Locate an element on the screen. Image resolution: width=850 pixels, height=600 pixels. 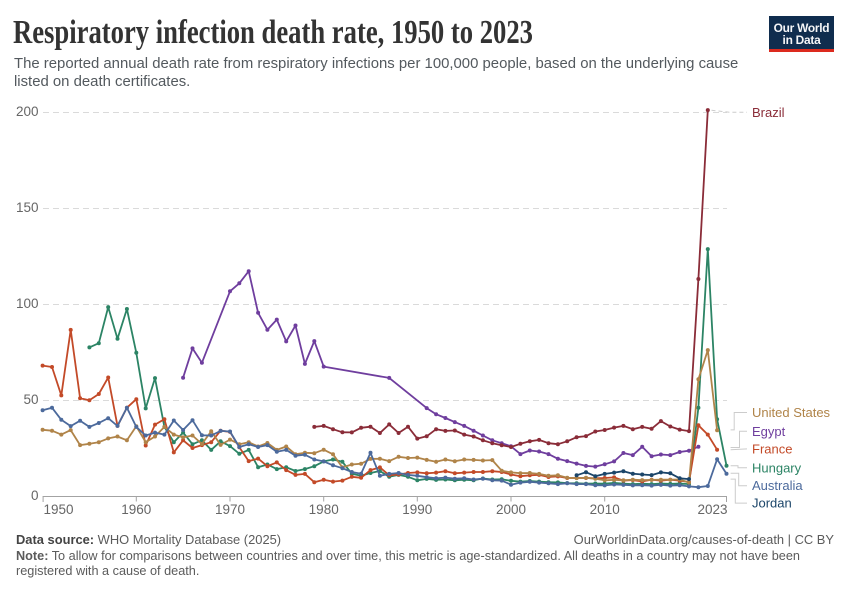
svg-text: 2023 is located at coordinates (712, 509).